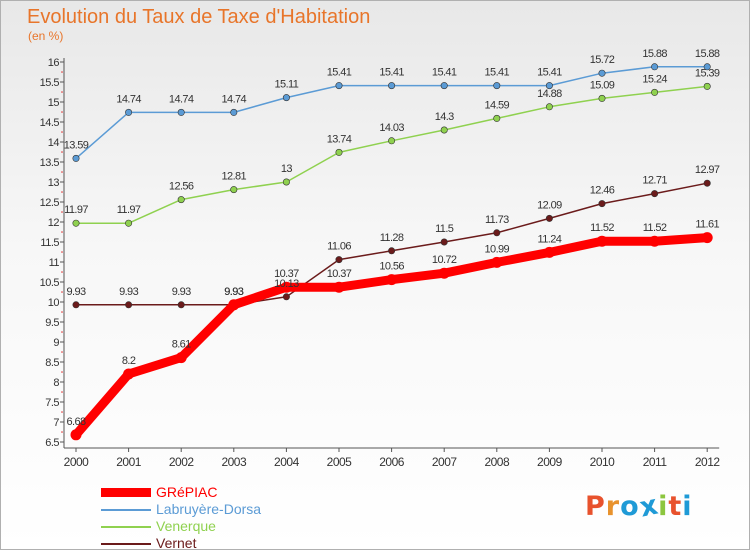  Describe the element at coordinates (176, 542) in the screenshot. I see `legend-label: Vernet` at that location.